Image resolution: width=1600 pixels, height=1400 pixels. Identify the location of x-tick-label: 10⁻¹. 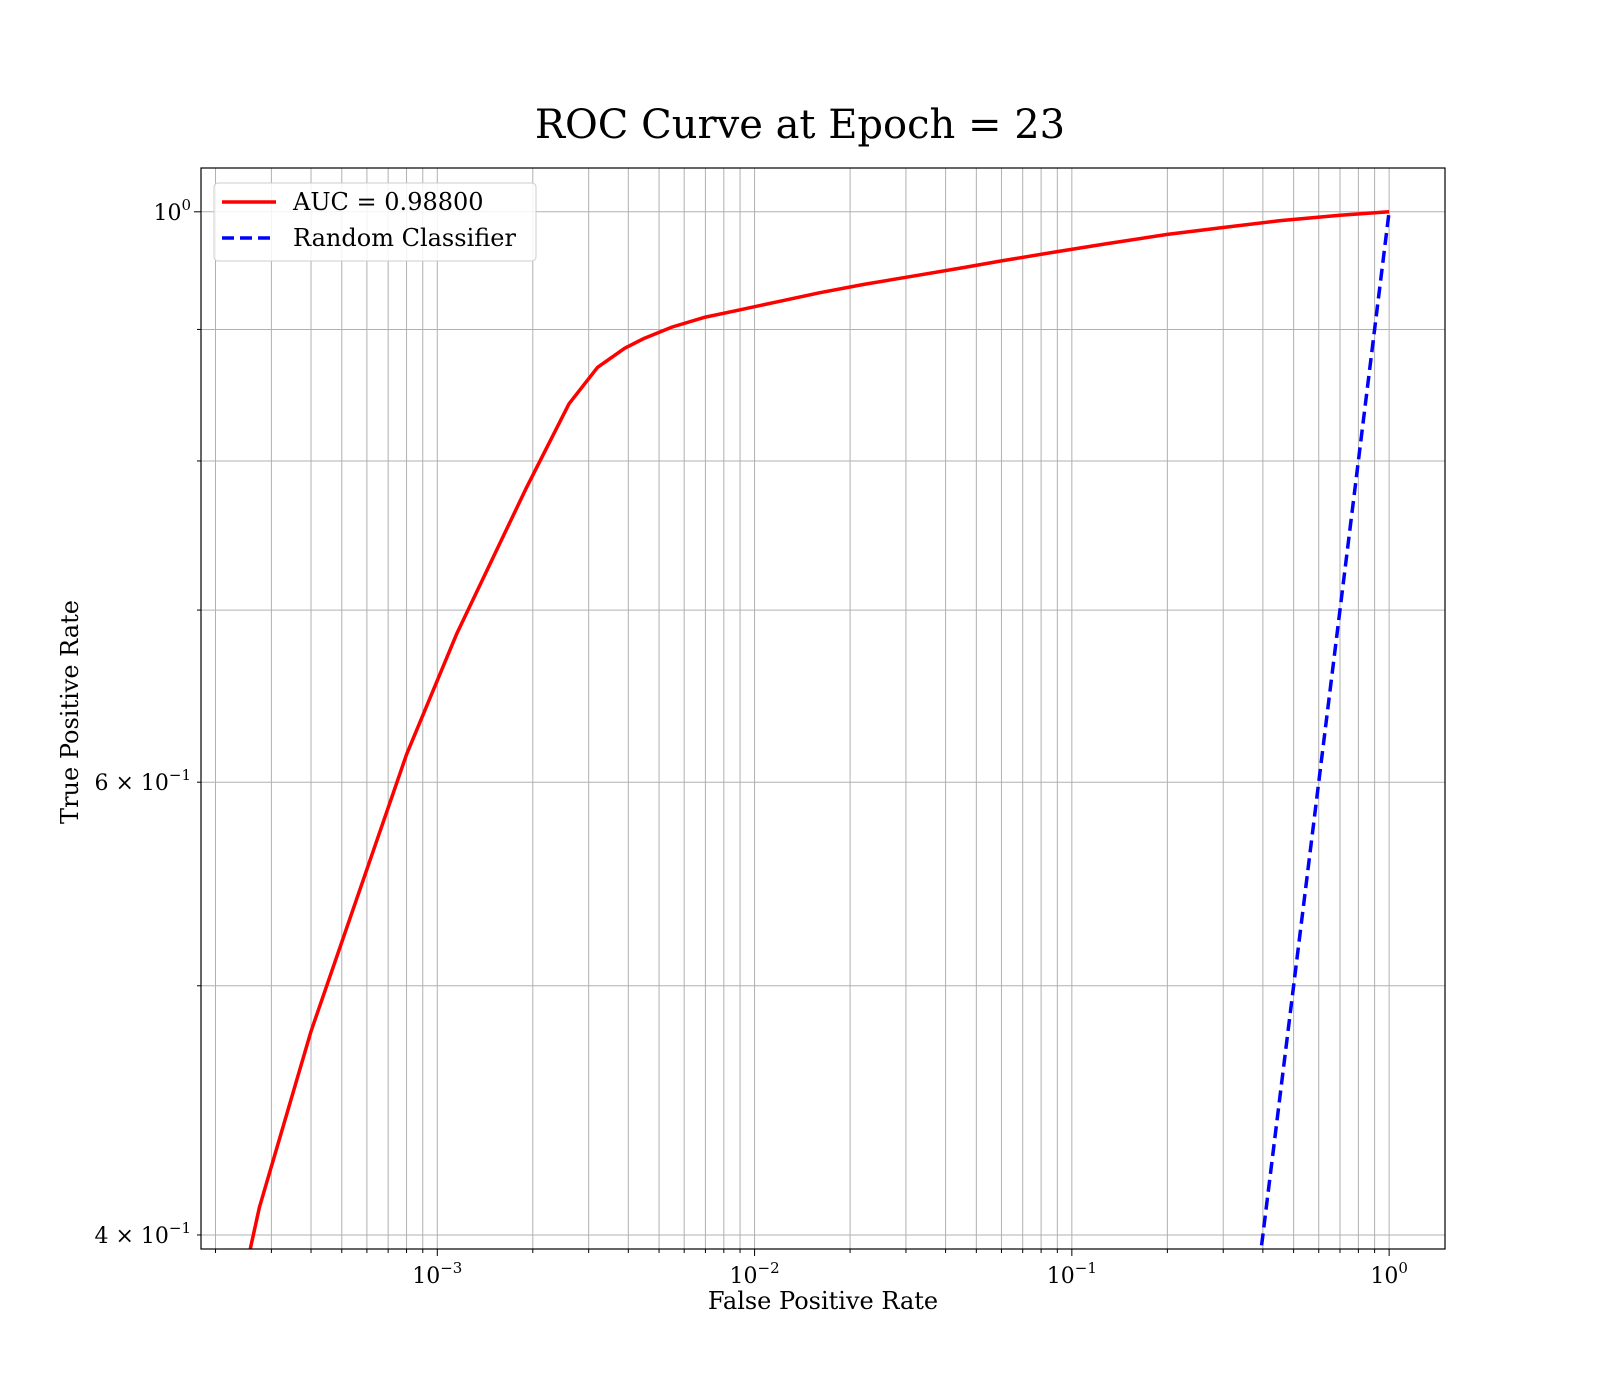
(1072, 1274).